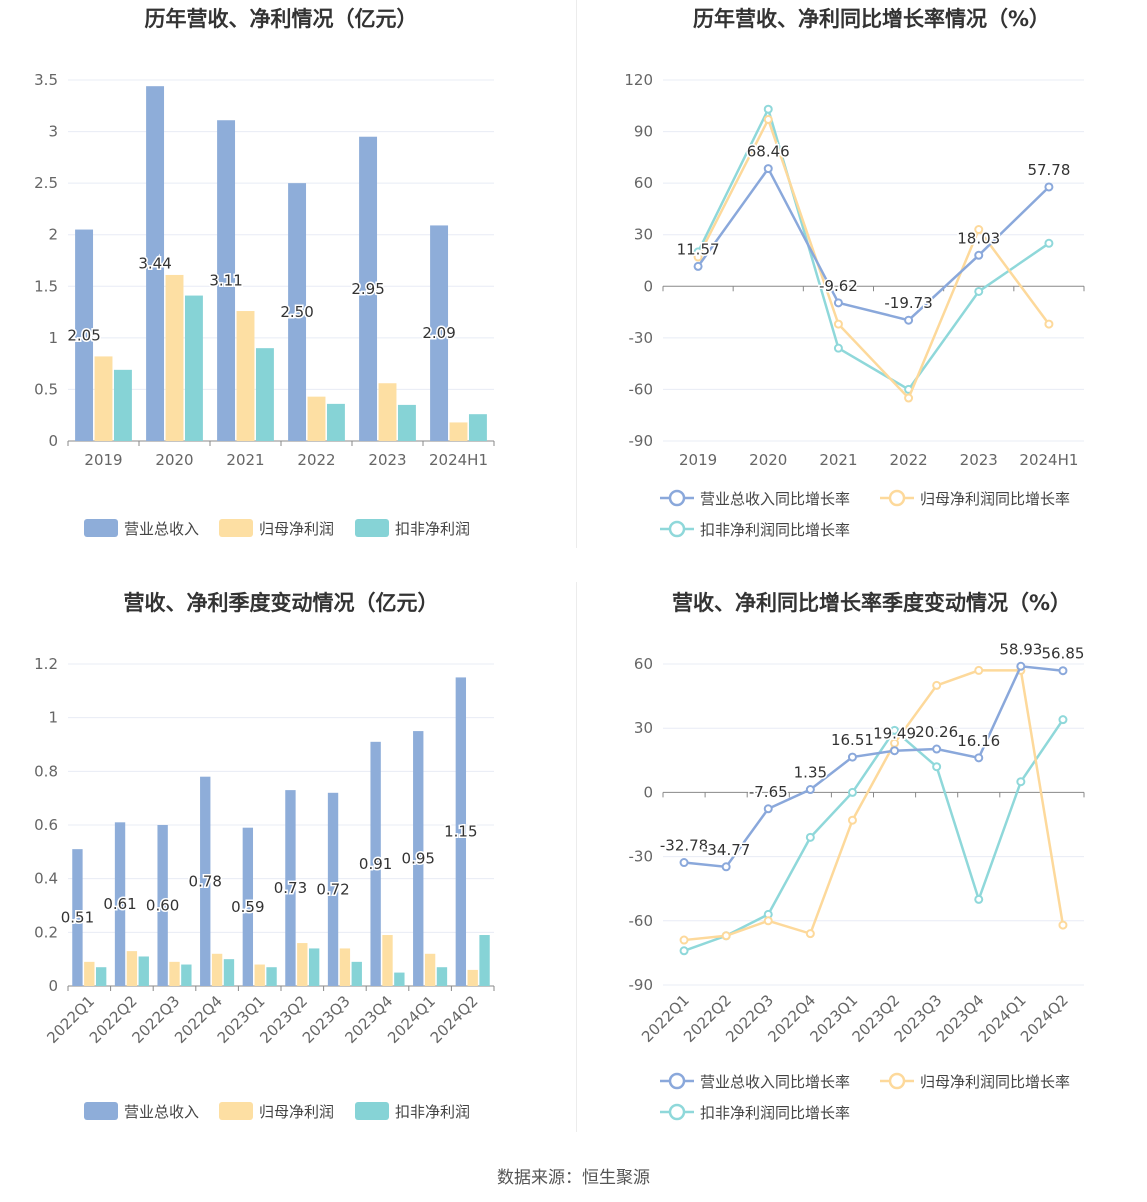 The image size is (1147, 1202). Describe the element at coordinates (119, 904) in the screenshot. I see `bar-data-label: 0.61` at that location.